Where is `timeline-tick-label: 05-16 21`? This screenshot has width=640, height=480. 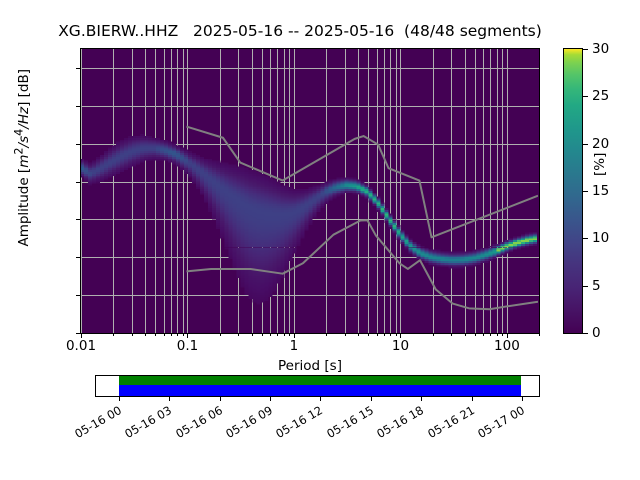
timeline-tick-label: 05-16 21 is located at coordinates (450, 422).